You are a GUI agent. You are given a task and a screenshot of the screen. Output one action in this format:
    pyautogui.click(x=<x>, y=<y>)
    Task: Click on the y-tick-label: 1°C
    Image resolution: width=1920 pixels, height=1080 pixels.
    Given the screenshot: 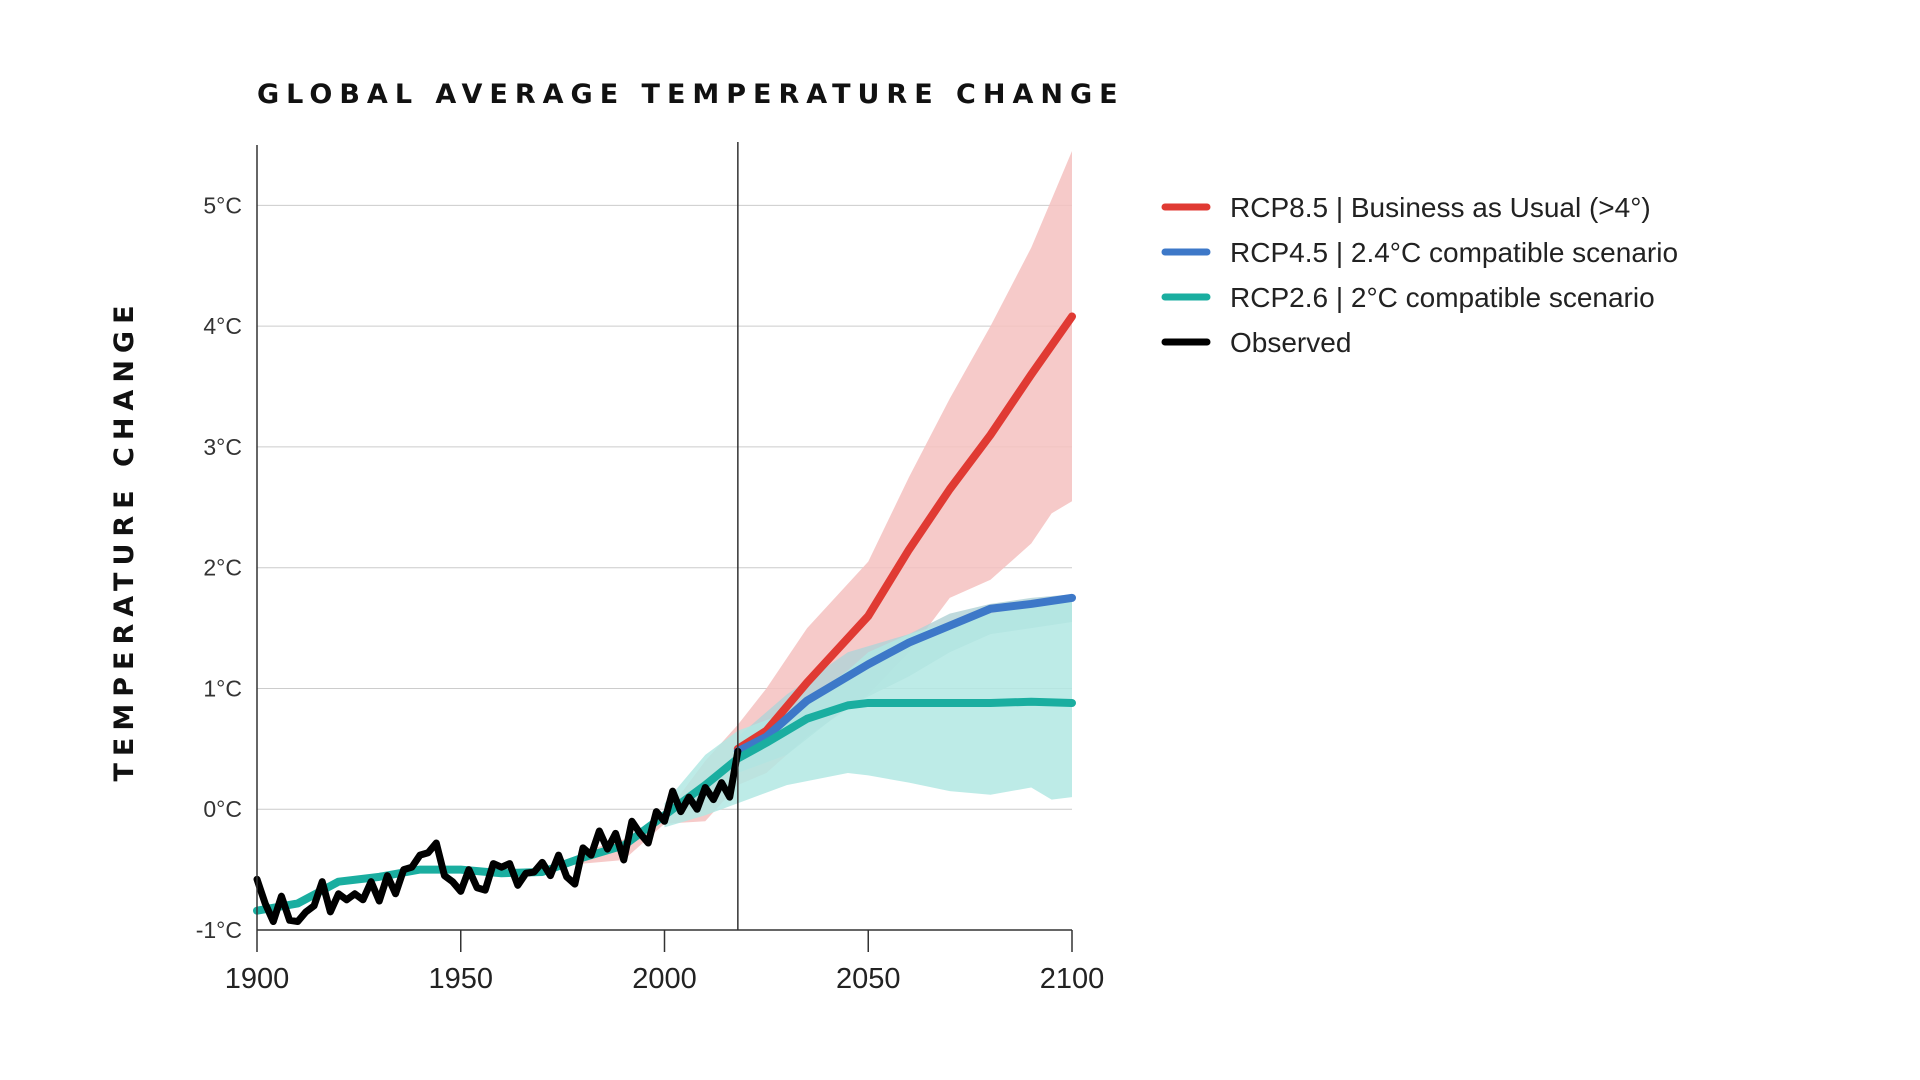 What is the action you would take?
    pyautogui.click(x=222, y=688)
    